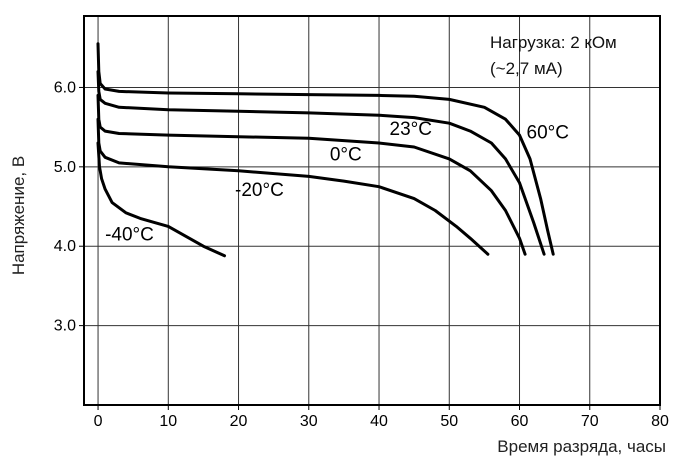 The width and height of the screenshot is (677, 459). What do you see at coordinates (239, 421) in the screenshot?
I see `x-tick-label: 20` at bounding box center [239, 421].